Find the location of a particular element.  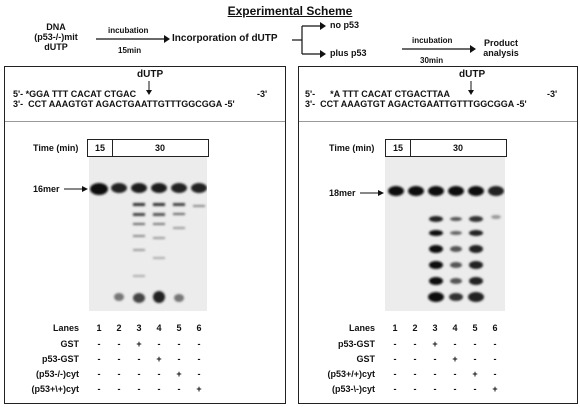

incorporation-label: Incorporation of dUTP is located at coordinates (225, 38).